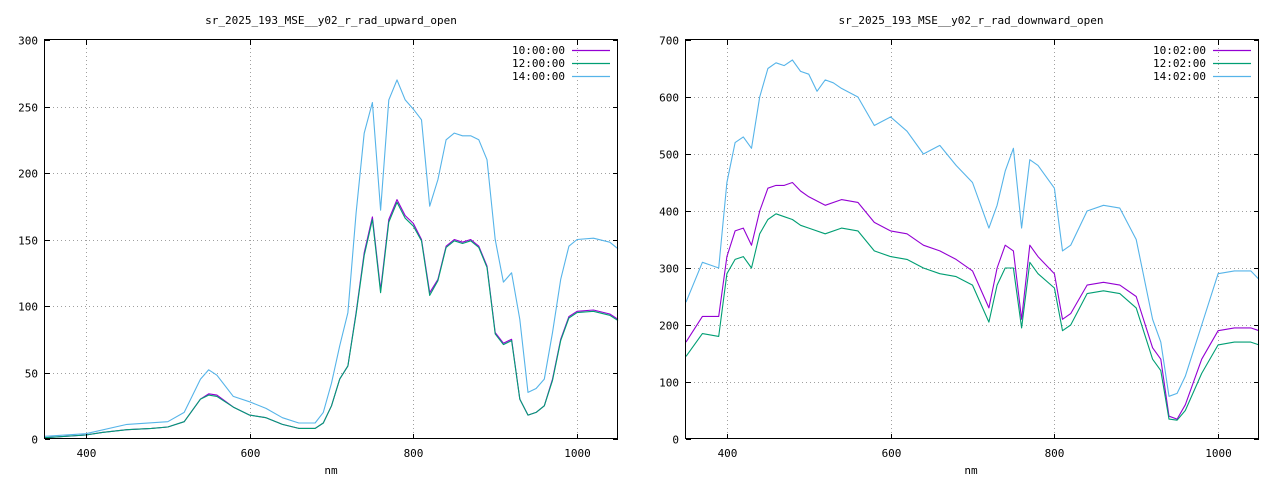 This screenshot has height=480, width=1280. What do you see at coordinates (28, 241) in the screenshot?
I see `y-tick-label-upward: 150` at bounding box center [28, 241].